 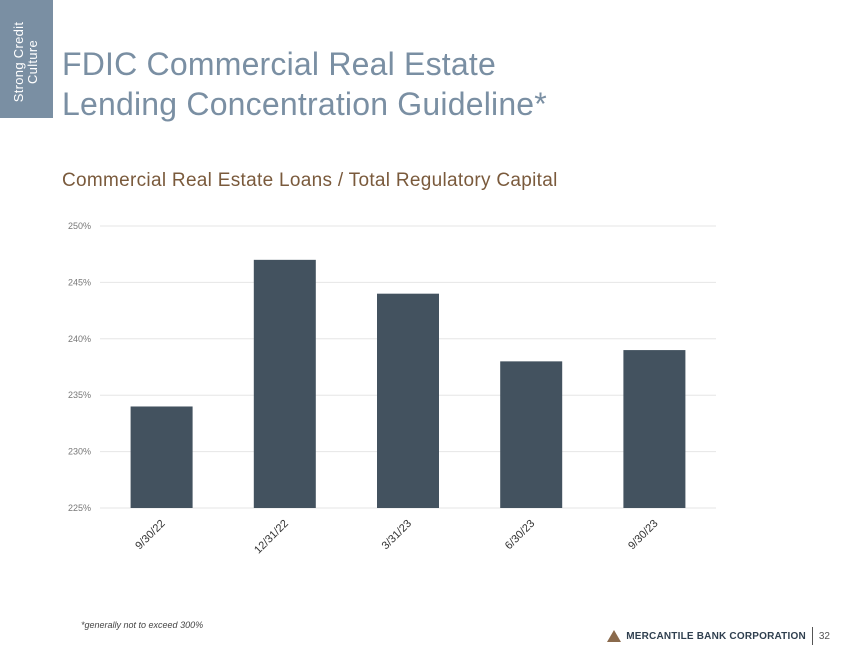 What do you see at coordinates (150, 535) in the screenshot?
I see `x-tick-label: 9/30/22` at bounding box center [150, 535].